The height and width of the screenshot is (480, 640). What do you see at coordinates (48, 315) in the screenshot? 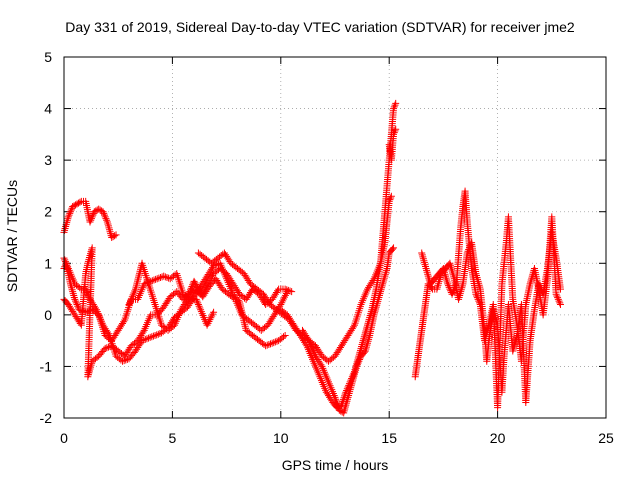
I see `y-tick-label: 0` at bounding box center [48, 315].